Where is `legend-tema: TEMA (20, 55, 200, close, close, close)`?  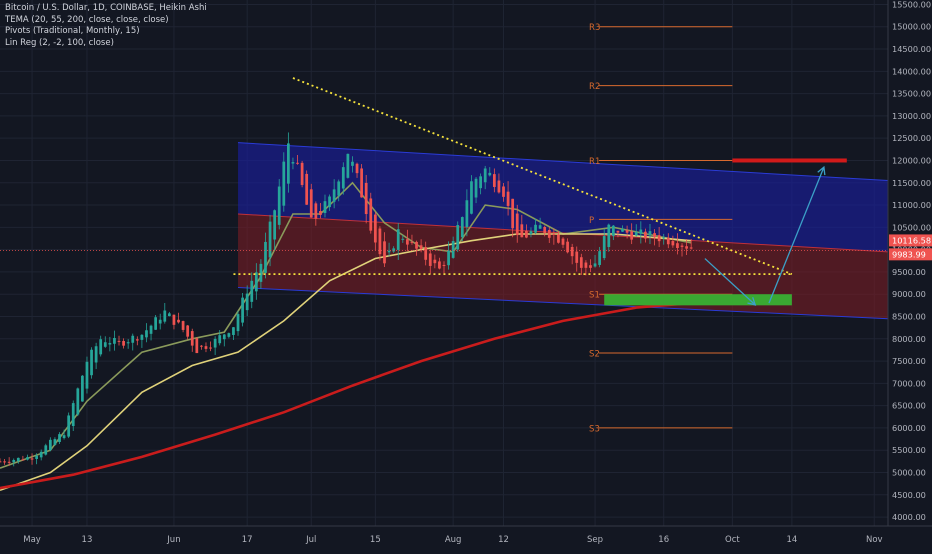 legend-tema: TEMA (20, 55, 200, close, close, close) is located at coordinates (87, 19).